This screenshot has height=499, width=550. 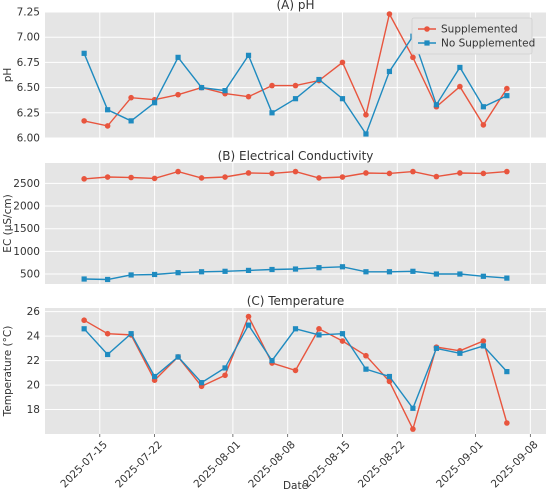 I want to click on legend-label: Supplemented, so click(x=479, y=30).